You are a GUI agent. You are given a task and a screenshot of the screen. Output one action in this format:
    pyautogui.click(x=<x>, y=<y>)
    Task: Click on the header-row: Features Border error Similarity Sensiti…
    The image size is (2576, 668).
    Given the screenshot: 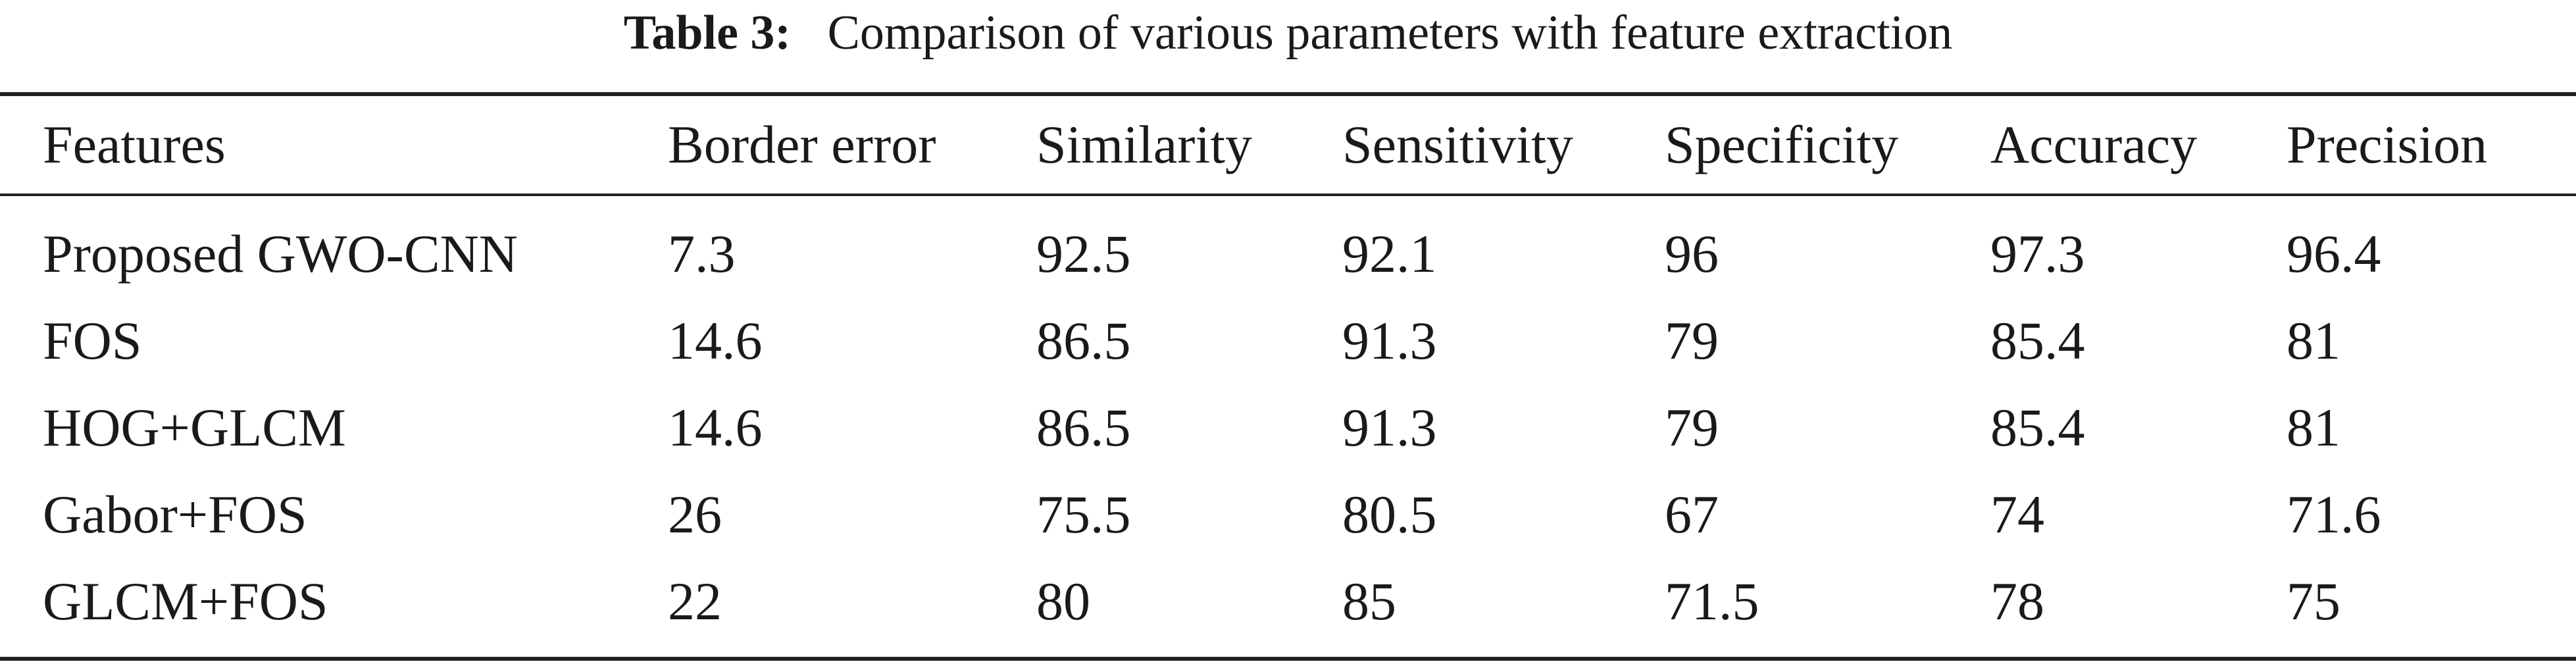 What is the action you would take?
    pyautogui.click(x=1288, y=144)
    